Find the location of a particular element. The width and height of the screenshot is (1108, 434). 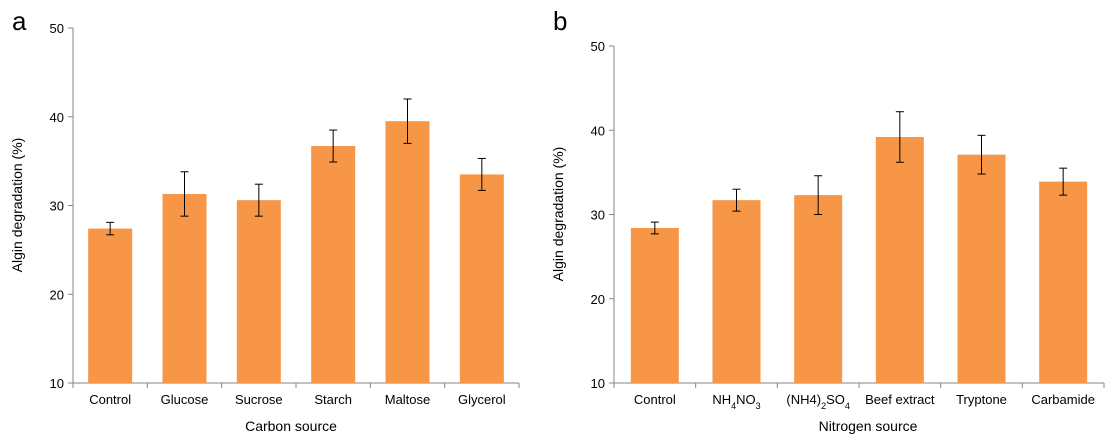

y-tick-label-b: 30 is located at coordinates (598, 215).